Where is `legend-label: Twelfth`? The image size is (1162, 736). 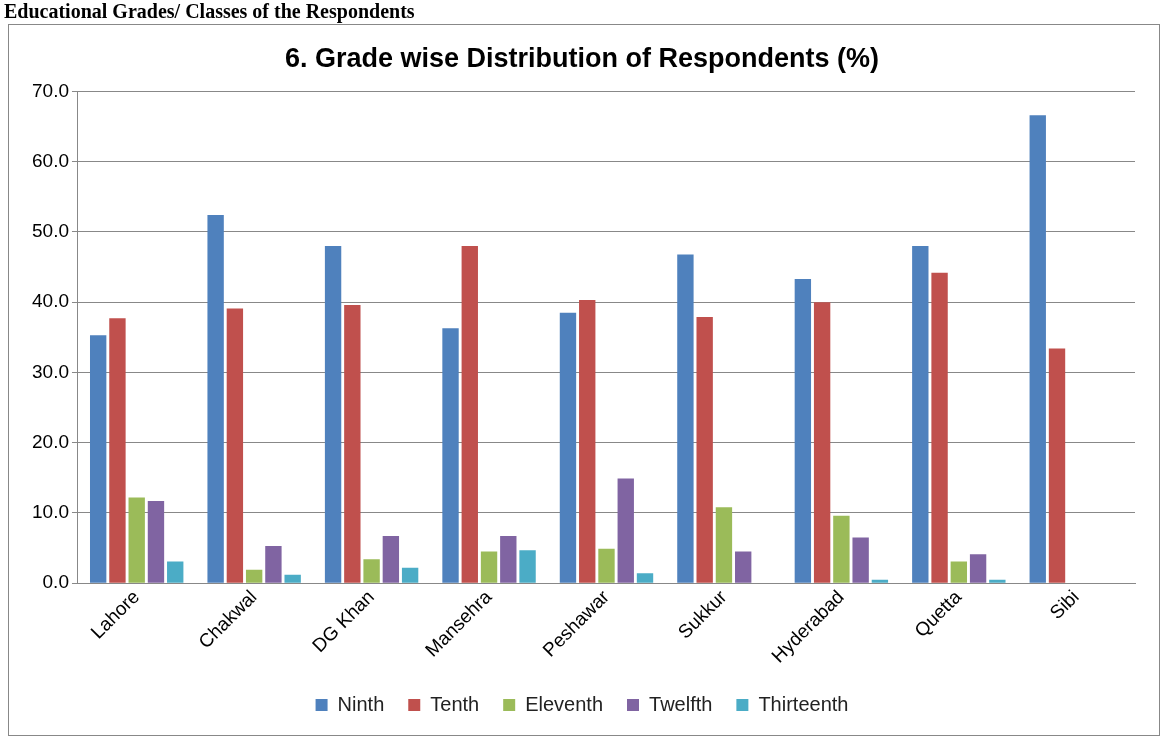 legend-label: Twelfth is located at coordinates (681, 703).